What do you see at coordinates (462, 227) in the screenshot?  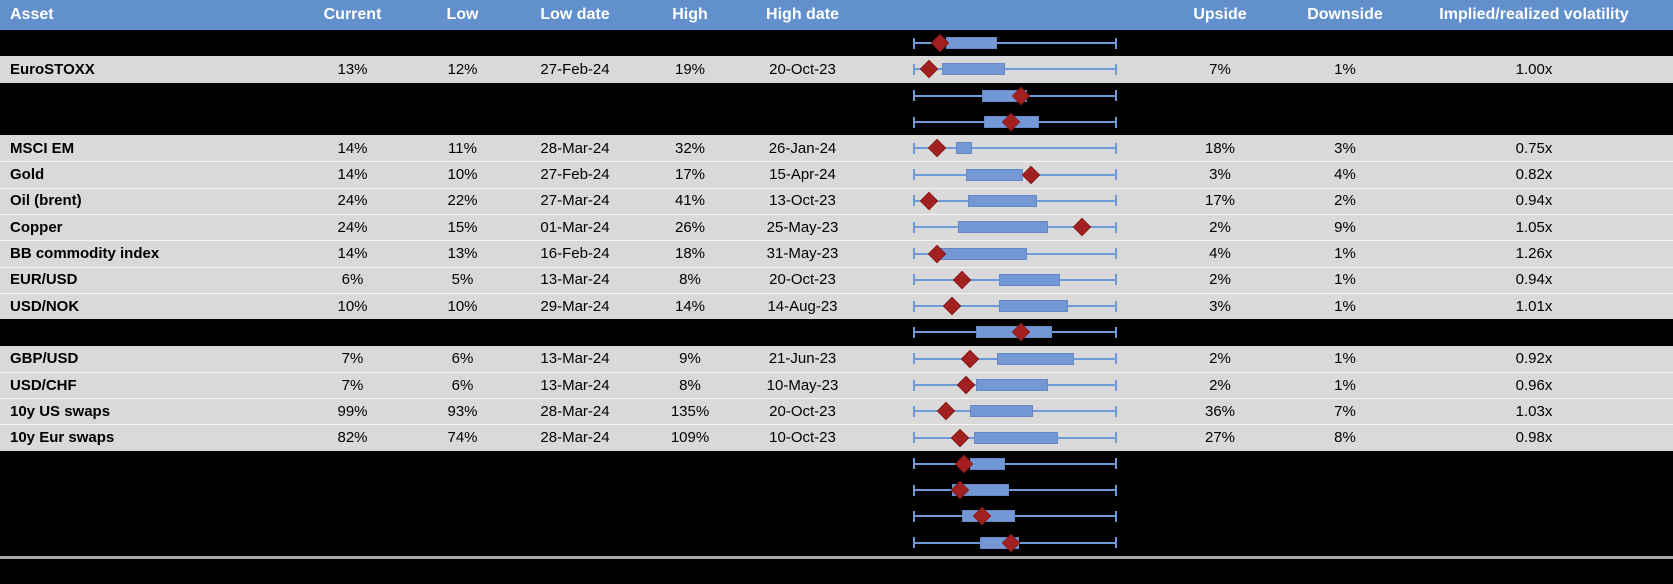 I see `cell-low: 15%` at bounding box center [462, 227].